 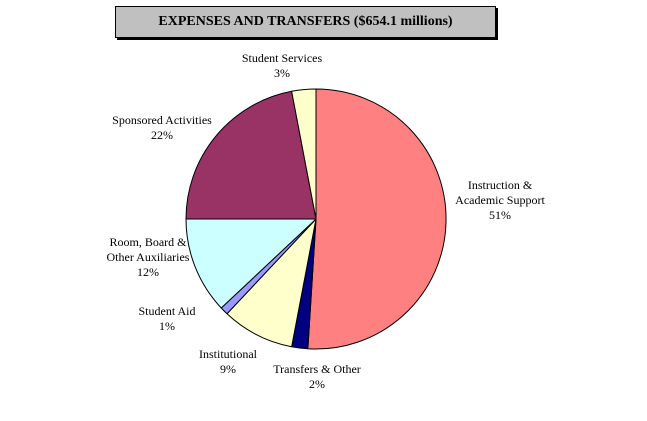 I want to click on slice-label-sponsored-activities: Sponsored Activities 22%, so click(x=162, y=127).